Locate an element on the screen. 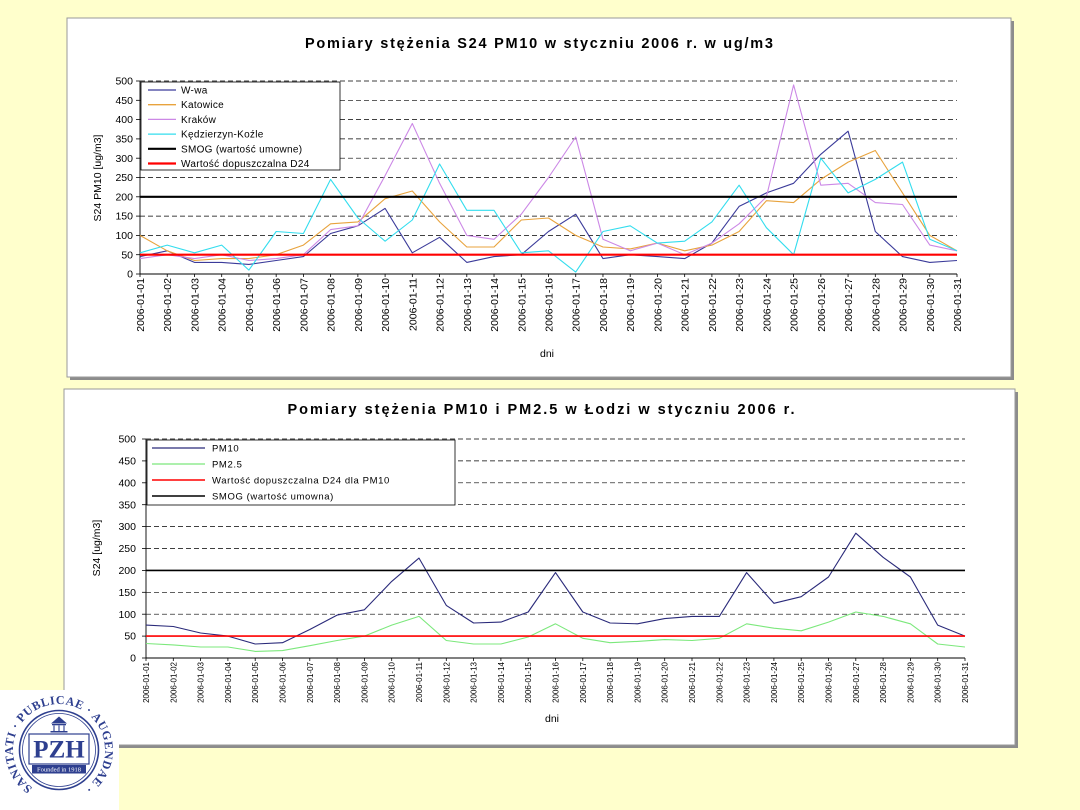  logo-center-text: PZH is located at coordinates (59, 750).